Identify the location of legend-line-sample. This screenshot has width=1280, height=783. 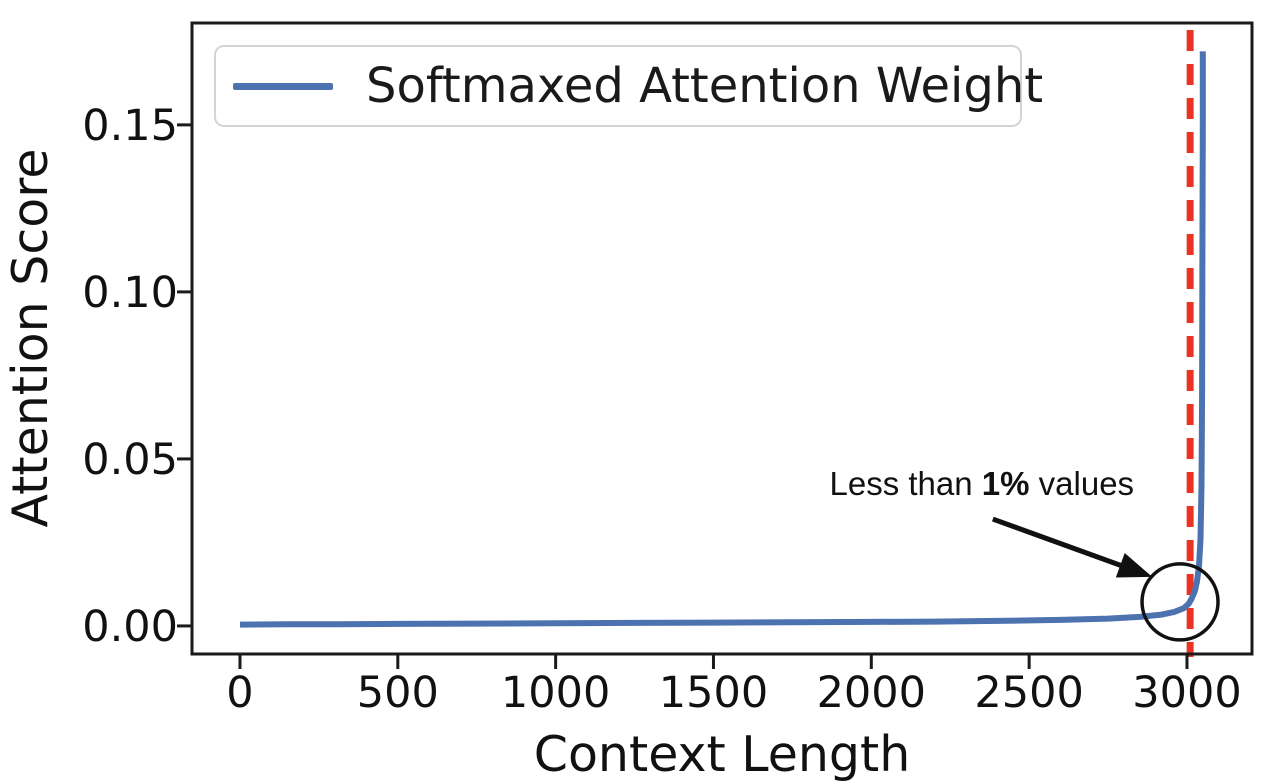
(283, 86).